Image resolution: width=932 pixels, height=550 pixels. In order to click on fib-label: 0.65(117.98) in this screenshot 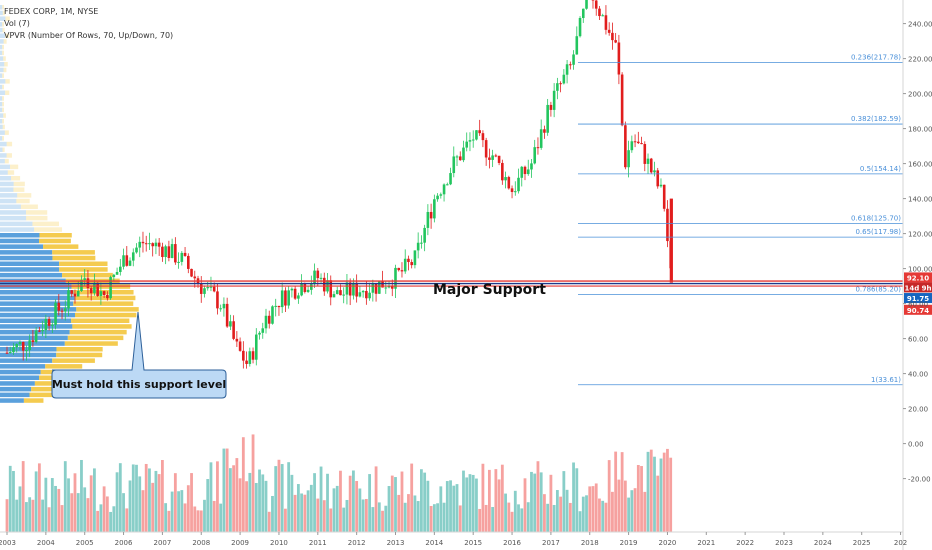, I will do `click(878, 232)`.